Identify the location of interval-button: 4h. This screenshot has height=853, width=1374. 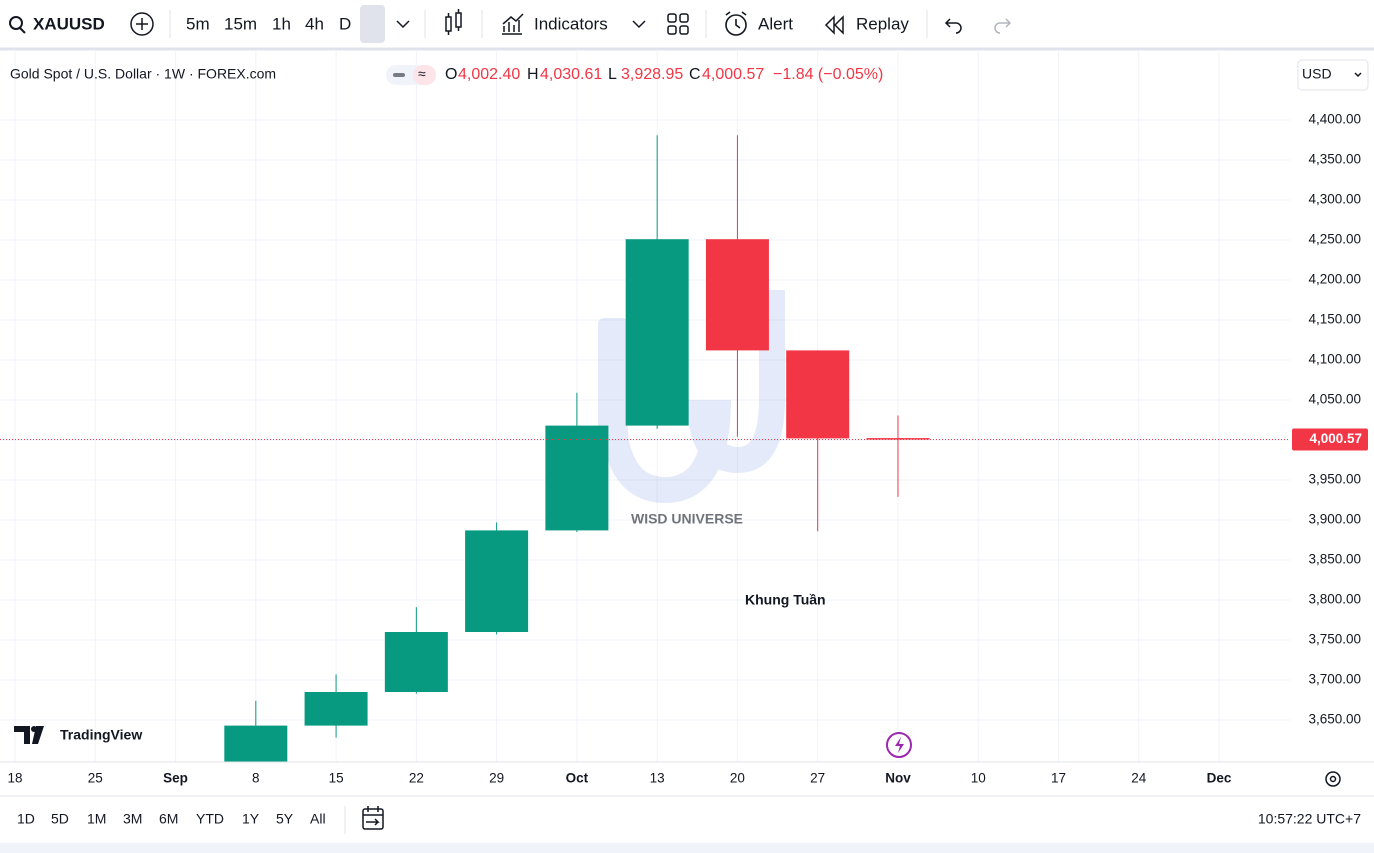
(314, 23).